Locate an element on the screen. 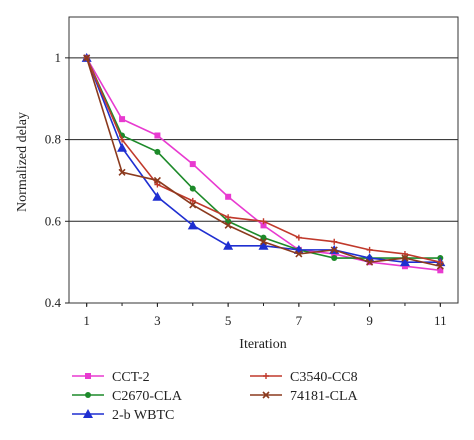 The image size is (474, 440). x-tick-label: 5 is located at coordinates (228, 320).